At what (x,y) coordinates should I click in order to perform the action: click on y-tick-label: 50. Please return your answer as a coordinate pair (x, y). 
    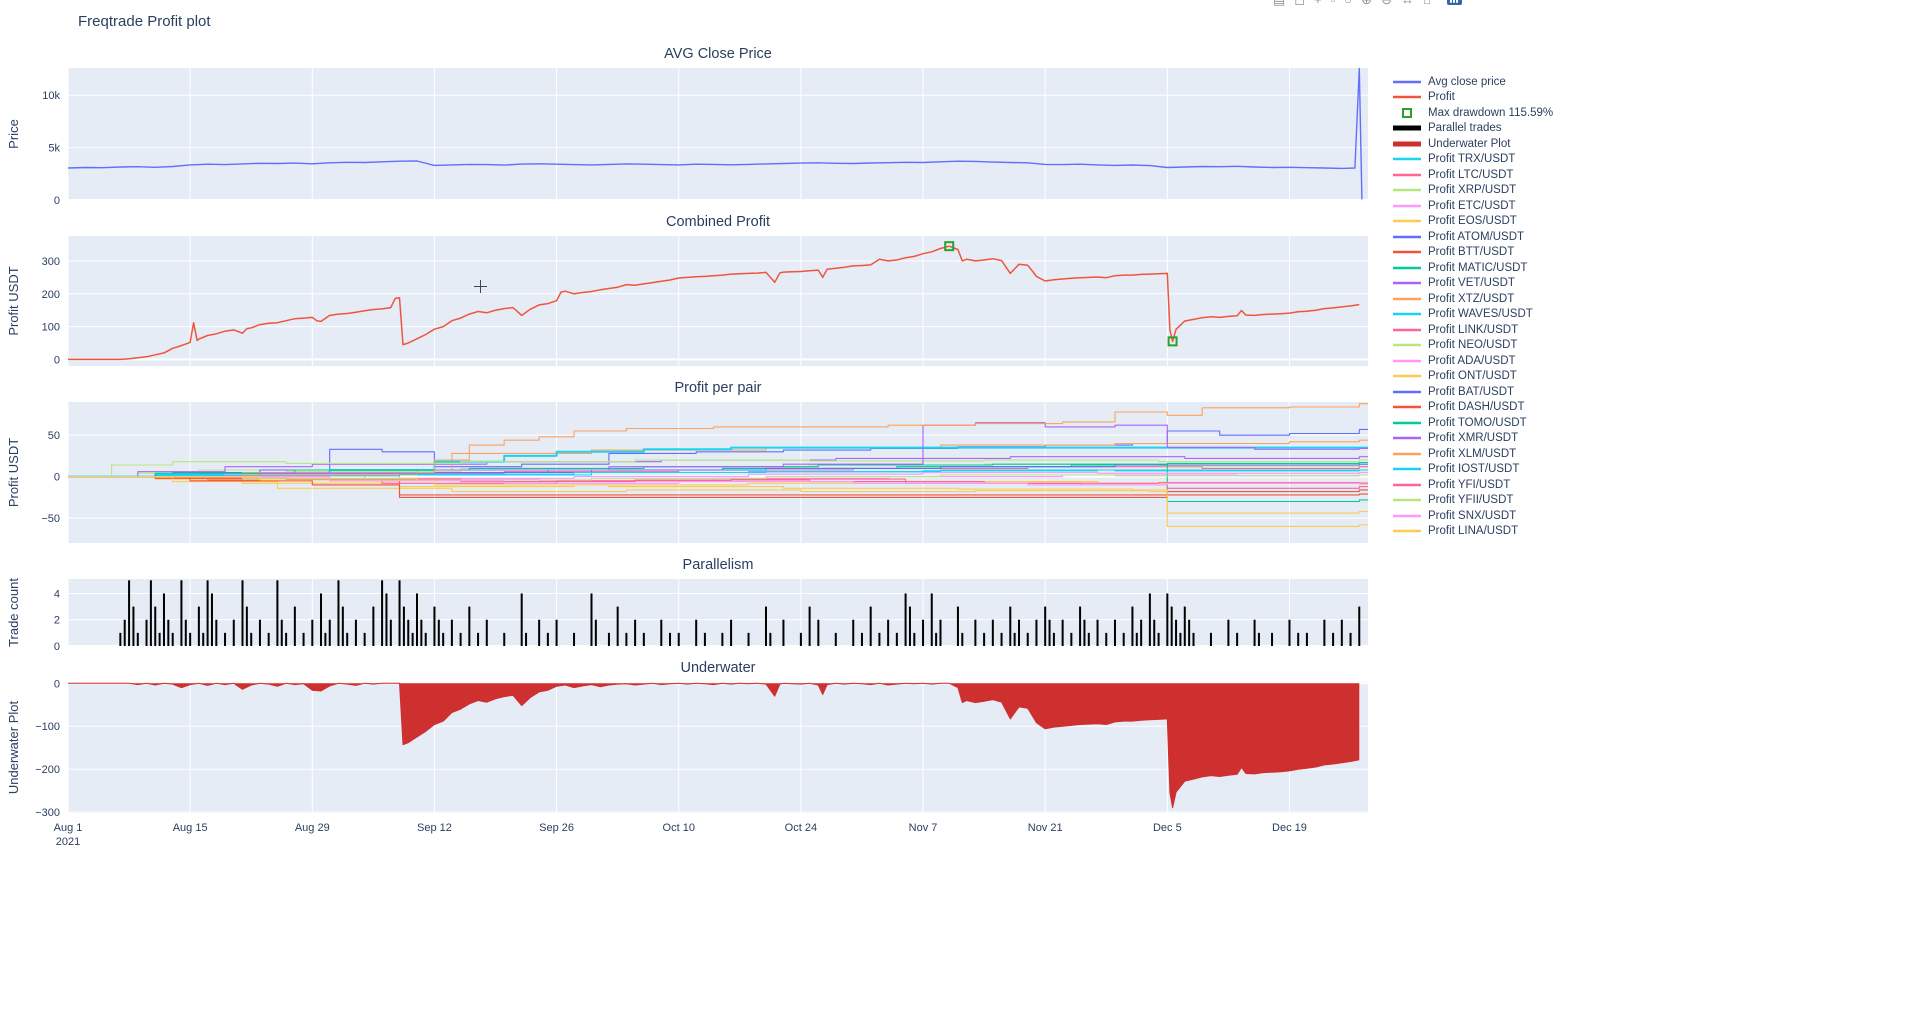
    Looking at the image, I should click on (54, 436).